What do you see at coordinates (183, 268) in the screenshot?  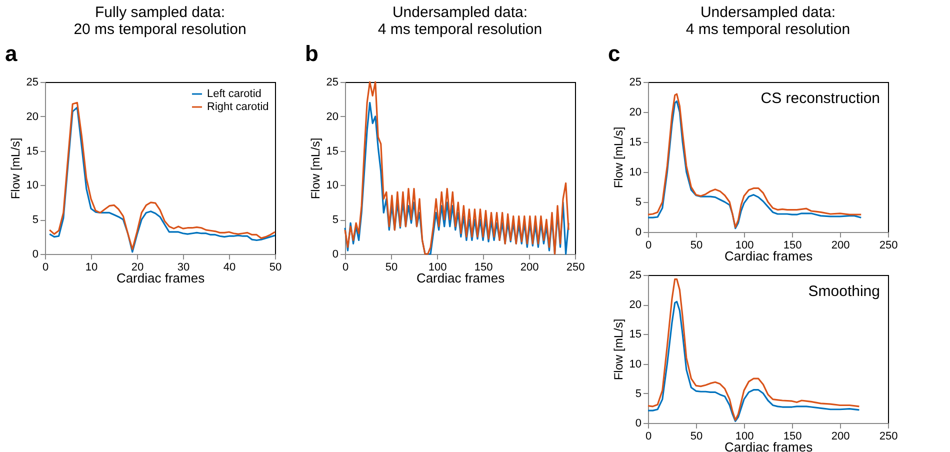 I see `x-tick-label: 30` at bounding box center [183, 268].